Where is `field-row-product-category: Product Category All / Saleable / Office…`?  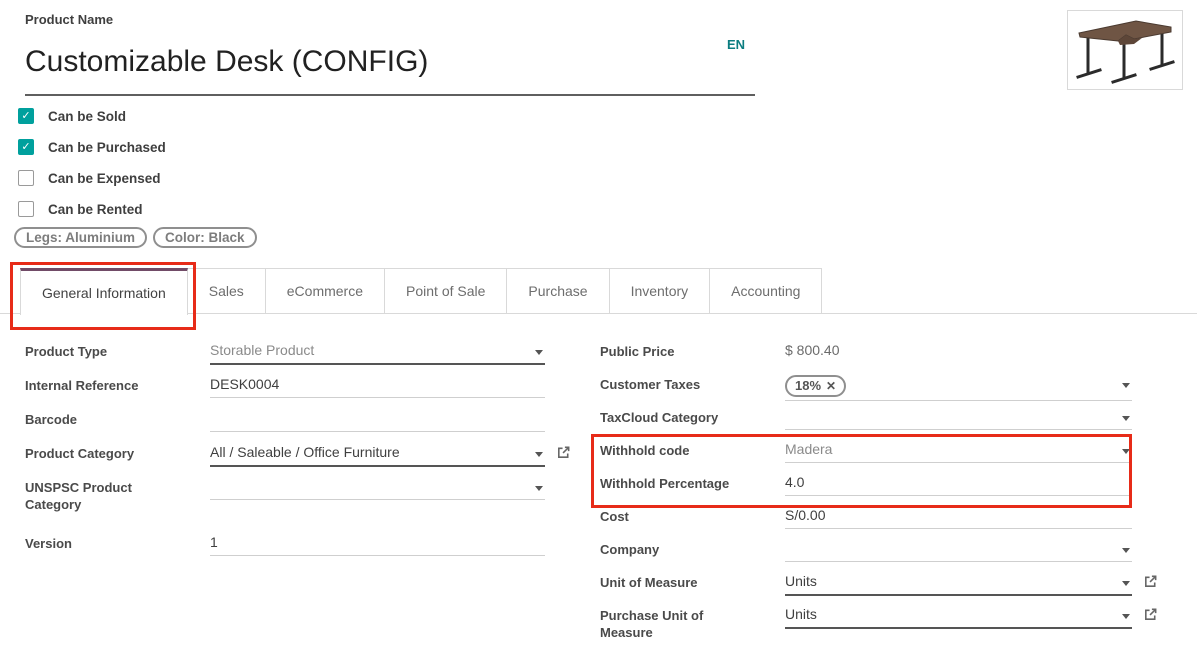 field-row-product-category: Product Category All / Saleable / Office… is located at coordinates (297, 459).